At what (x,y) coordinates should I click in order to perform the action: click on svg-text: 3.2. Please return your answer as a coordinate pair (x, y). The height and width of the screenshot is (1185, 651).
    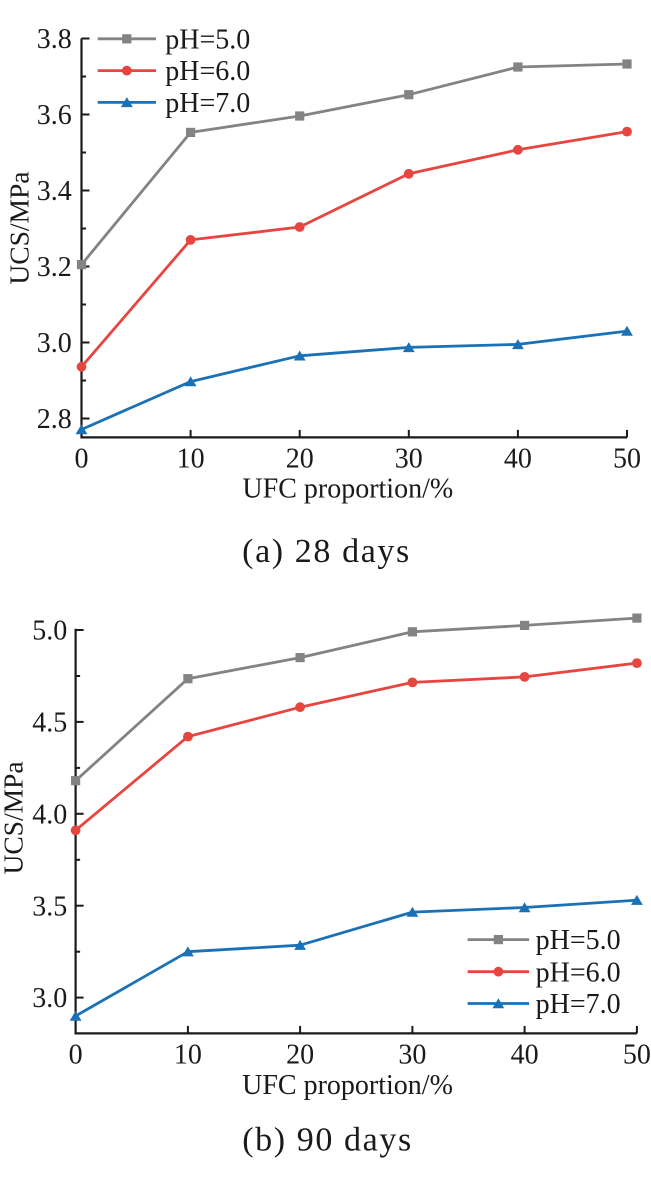
    Looking at the image, I should click on (54, 267).